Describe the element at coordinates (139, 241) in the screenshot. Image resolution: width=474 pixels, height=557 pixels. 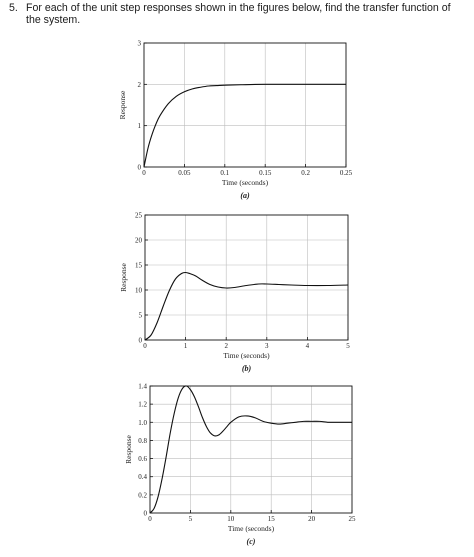
I see `y-tick-label: 20` at that location.